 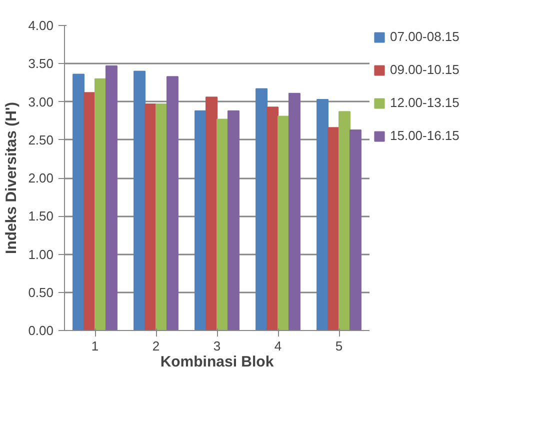 I want to click on y-tick-label: 0.50, so click(x=41, y=292).